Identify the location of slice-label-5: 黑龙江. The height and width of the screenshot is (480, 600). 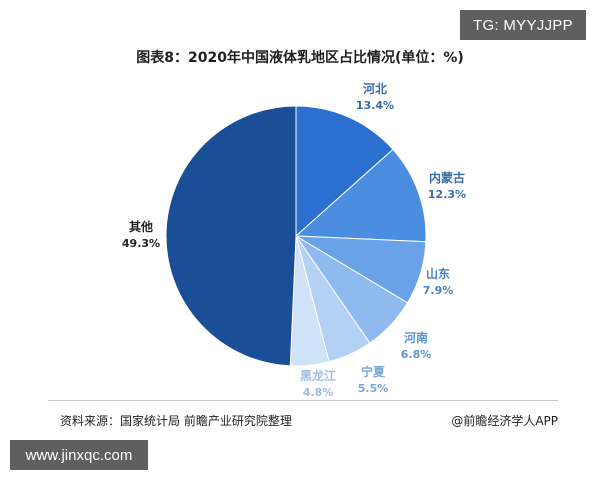
(318, 375).